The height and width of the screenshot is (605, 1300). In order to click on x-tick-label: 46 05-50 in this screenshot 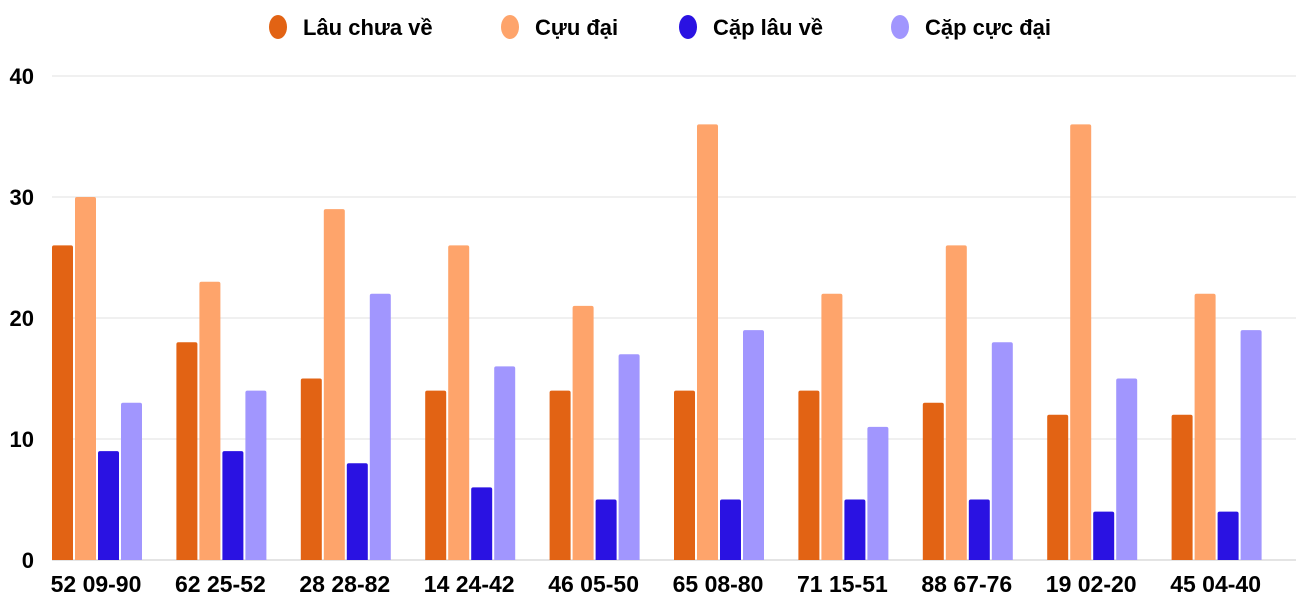, I will do `click(593, 584)`.